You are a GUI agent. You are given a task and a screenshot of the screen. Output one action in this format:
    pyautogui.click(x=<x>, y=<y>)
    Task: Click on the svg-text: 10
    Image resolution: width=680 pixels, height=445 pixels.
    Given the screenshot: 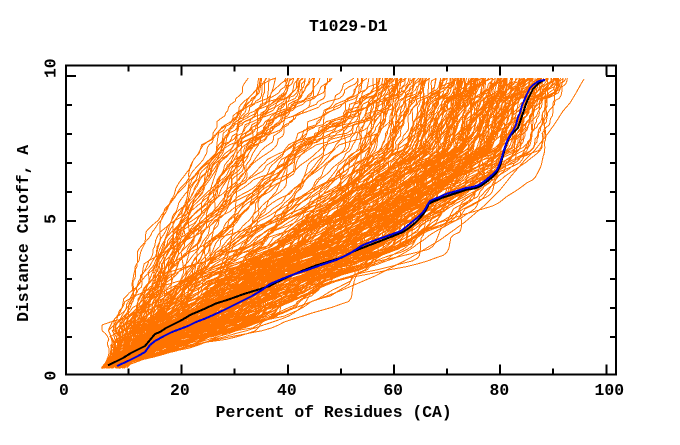 What is the action you would take?
    pyautogui.click(x=51, y=68)
    